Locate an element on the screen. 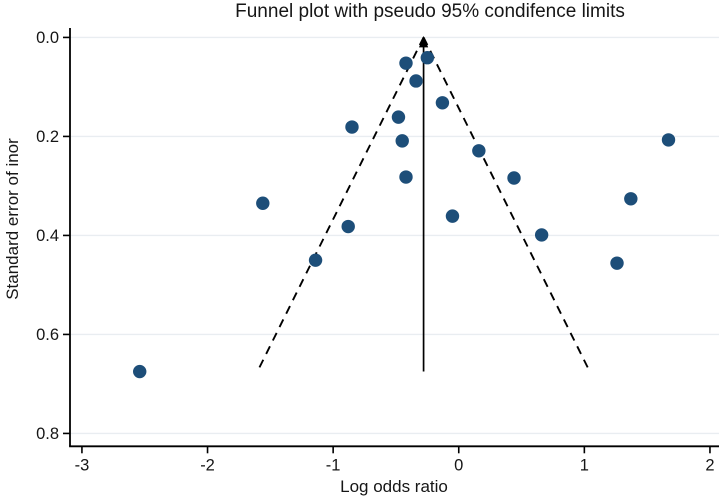 Image resolution: width=722 pixels, height=501 pixels. y-tick-label: 0.2 is located at coordinates (47, 137).